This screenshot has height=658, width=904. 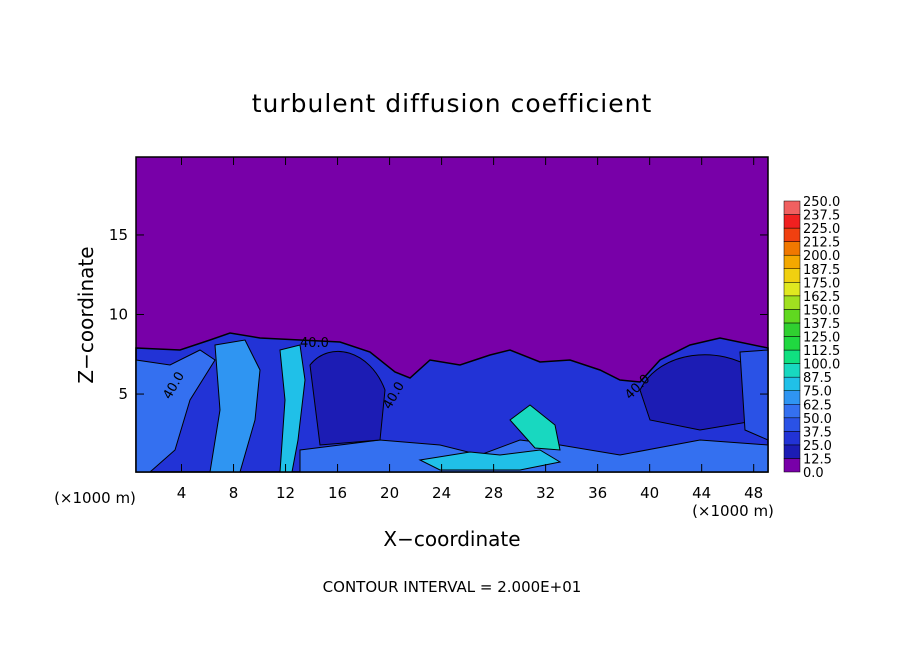 I want to click on colorbar-label: 12.5, so click(x=817, y=459).